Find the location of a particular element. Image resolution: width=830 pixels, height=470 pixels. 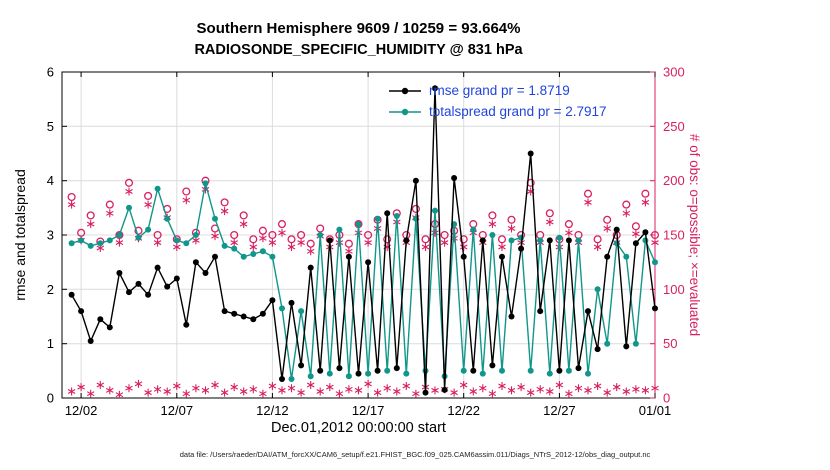

legend-label-rmse: rmse grand pr = 1.8719 is located at coordinates (499, 90).